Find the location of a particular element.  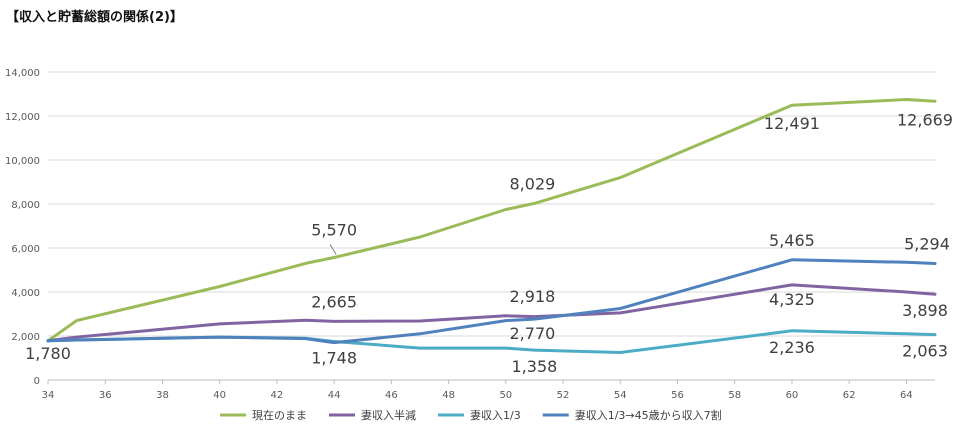

x-tick-label: 36 is located at coordinates (105, 395).